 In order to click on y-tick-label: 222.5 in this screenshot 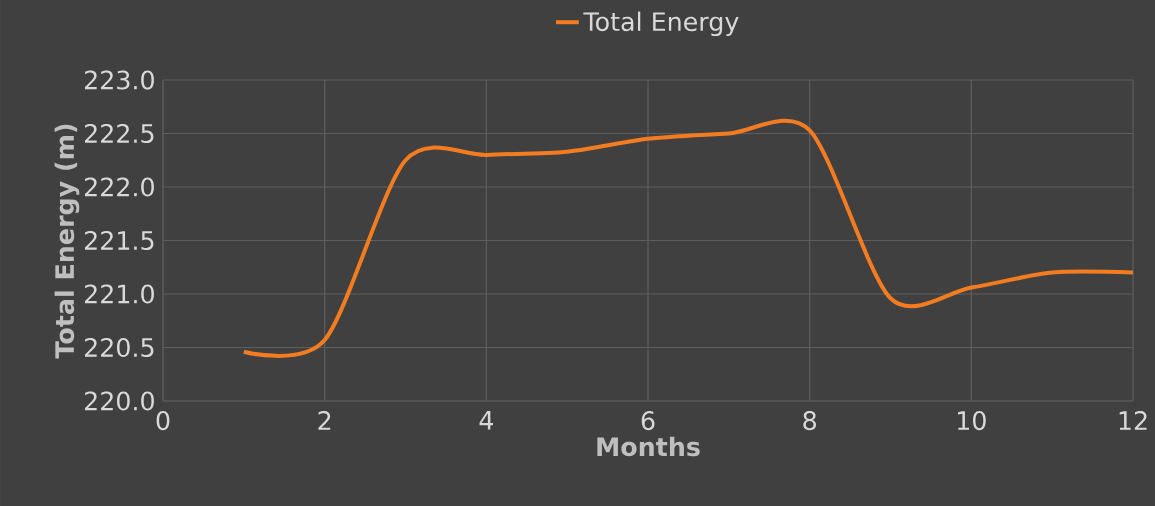, I will do `click(119, 133)`.